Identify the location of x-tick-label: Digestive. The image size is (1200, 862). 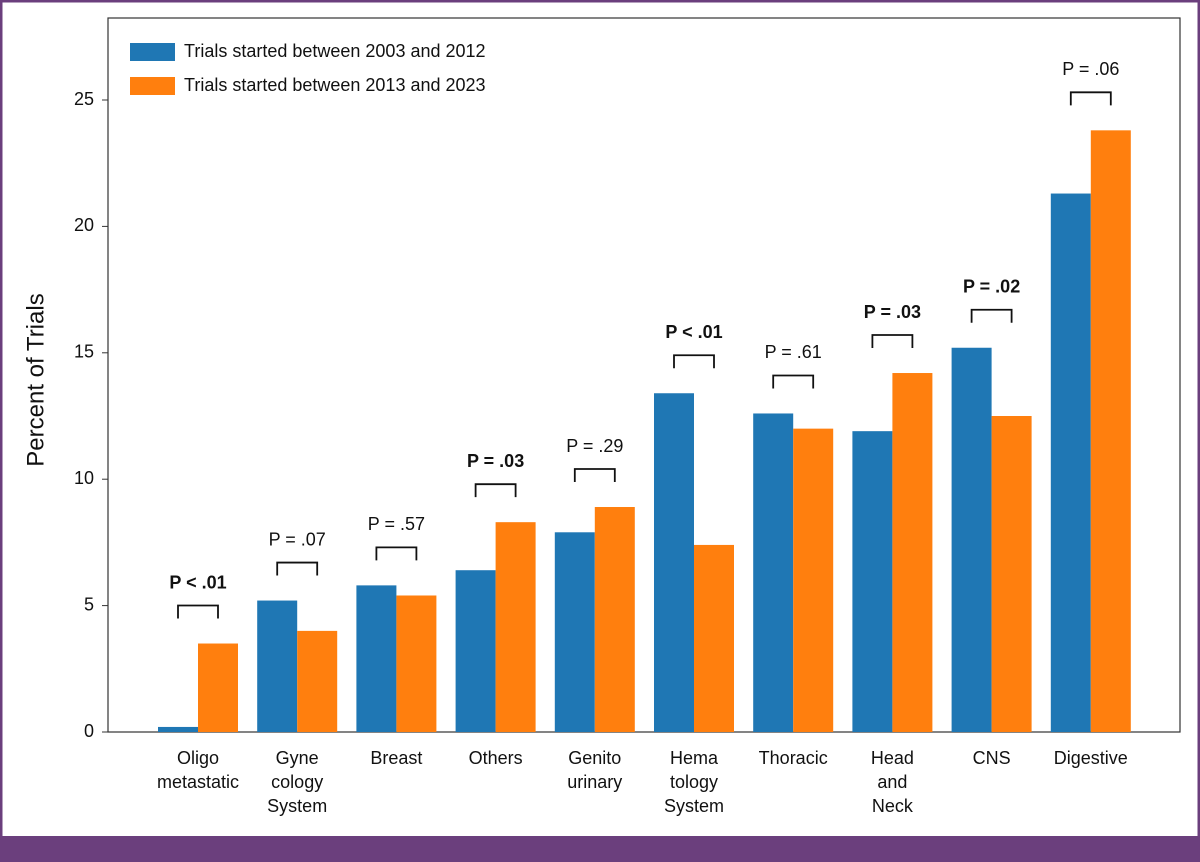
(1090, 758).